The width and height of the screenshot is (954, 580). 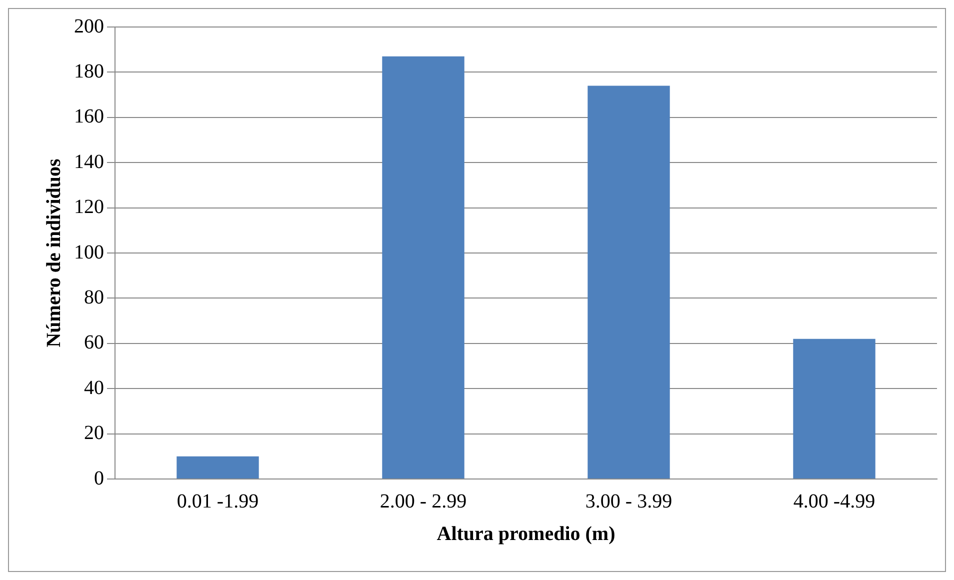 What do you see at coordinates (89, 207) in the screenshot?
I see `y-tick-label: 120` at bounding box center [89, 207].